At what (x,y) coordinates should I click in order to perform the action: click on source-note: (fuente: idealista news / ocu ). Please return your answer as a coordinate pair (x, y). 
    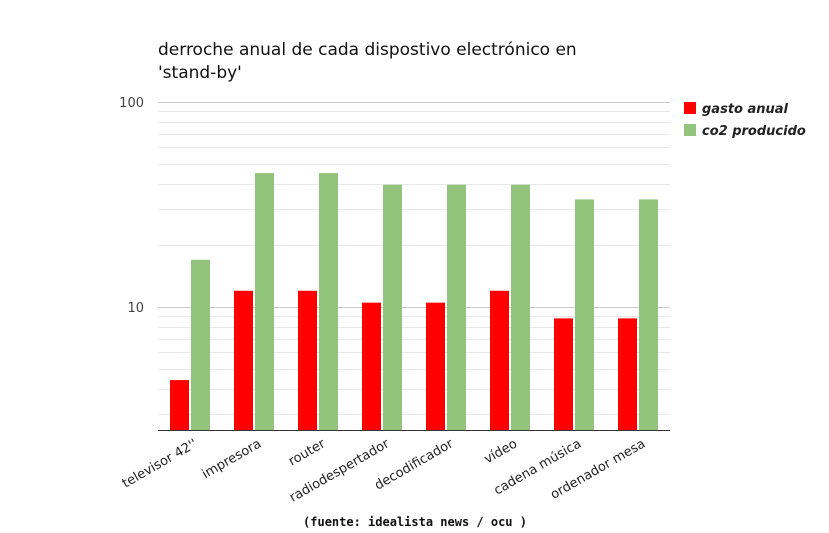
    Looking at the image, I should click on (415, 522).